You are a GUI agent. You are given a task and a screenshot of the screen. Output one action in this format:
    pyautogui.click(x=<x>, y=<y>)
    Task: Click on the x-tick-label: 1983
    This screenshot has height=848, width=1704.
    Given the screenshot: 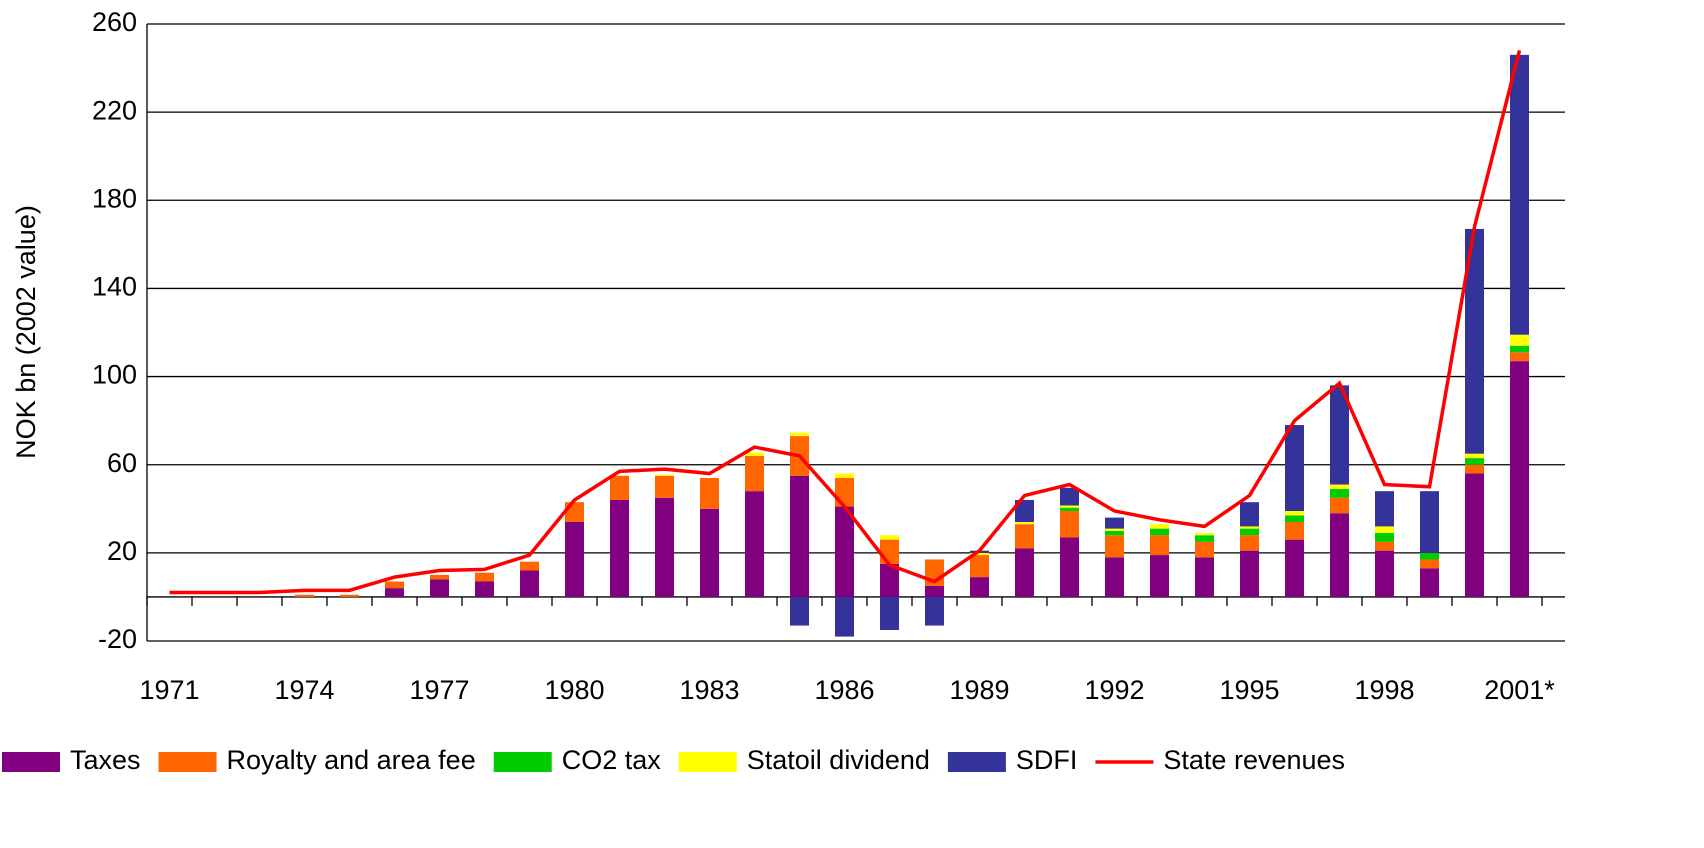 What is the action you would take?
    pyautogui.click(x=709, y=690)
    